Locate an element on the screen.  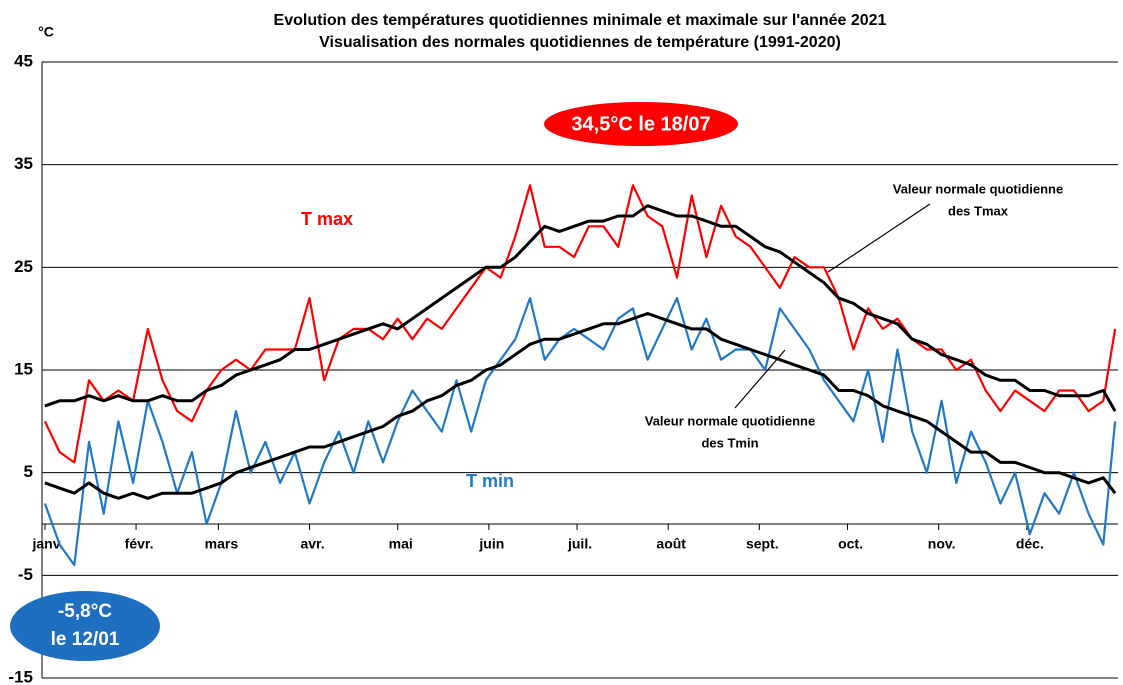
annotation: 34,5°C le 18/07 is located at coordinates (640, 124).